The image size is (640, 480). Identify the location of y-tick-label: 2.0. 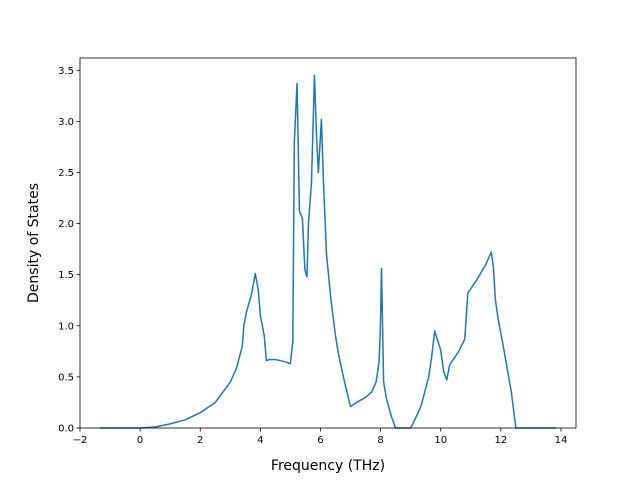
(66, 224).